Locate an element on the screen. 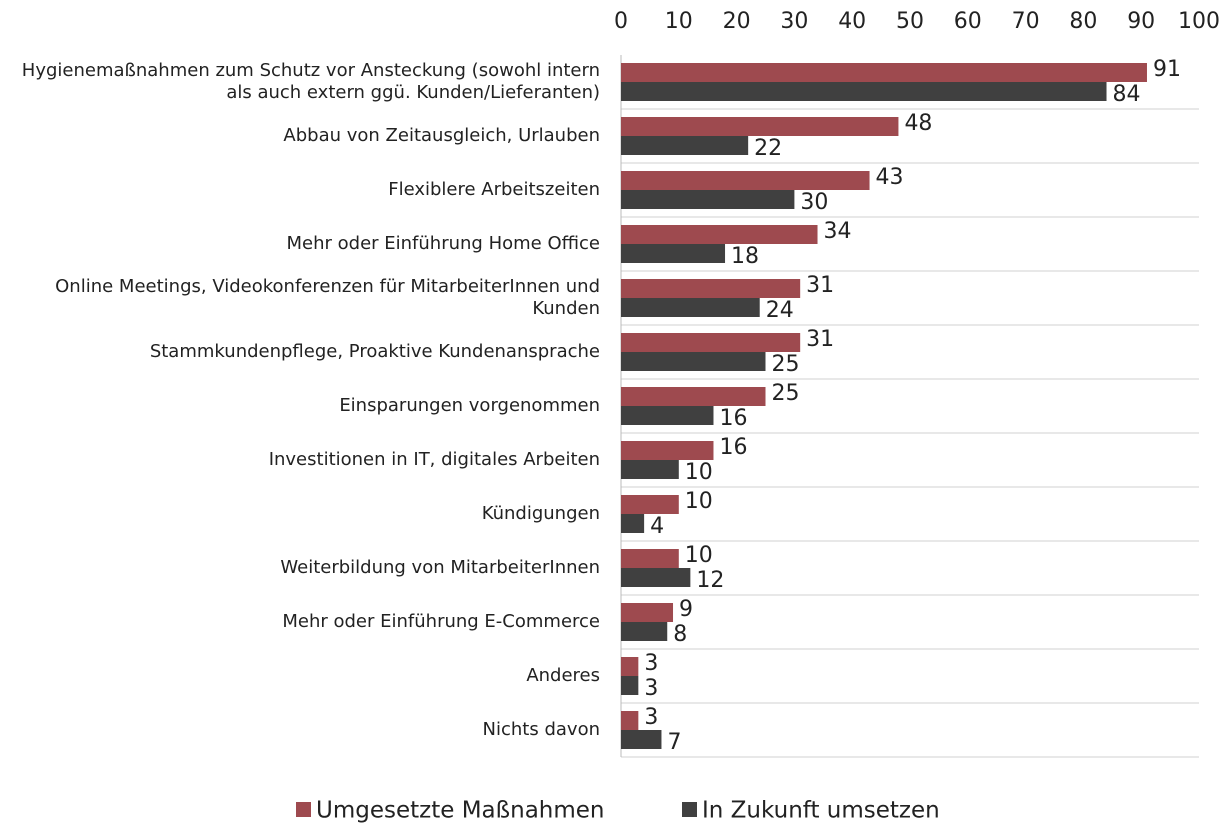 The image size is (1222, 827). x-tick-label: 40 is located at coordinates (852, 21).